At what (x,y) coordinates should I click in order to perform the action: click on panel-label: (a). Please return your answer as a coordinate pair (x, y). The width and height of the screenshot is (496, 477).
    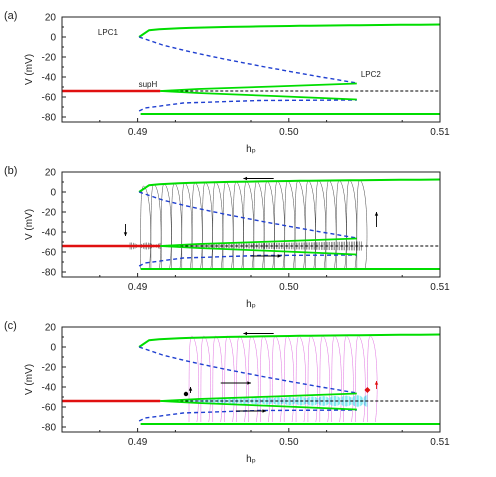
    Looking at the image, I should click on (10, 16).